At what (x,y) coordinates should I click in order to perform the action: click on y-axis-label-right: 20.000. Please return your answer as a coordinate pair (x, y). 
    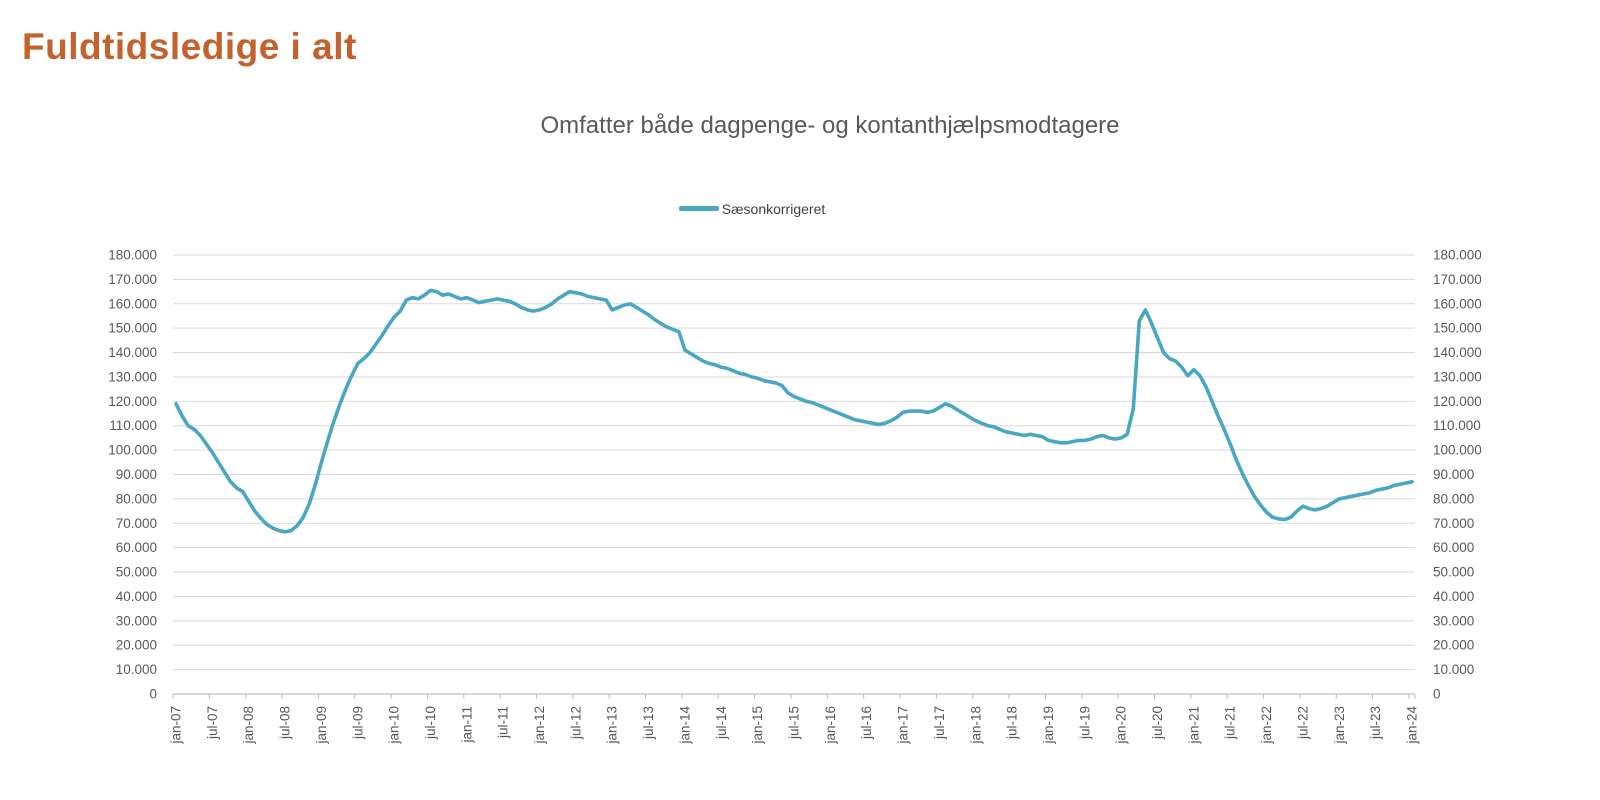
    Looking at the image, I should click on (1453, 645).